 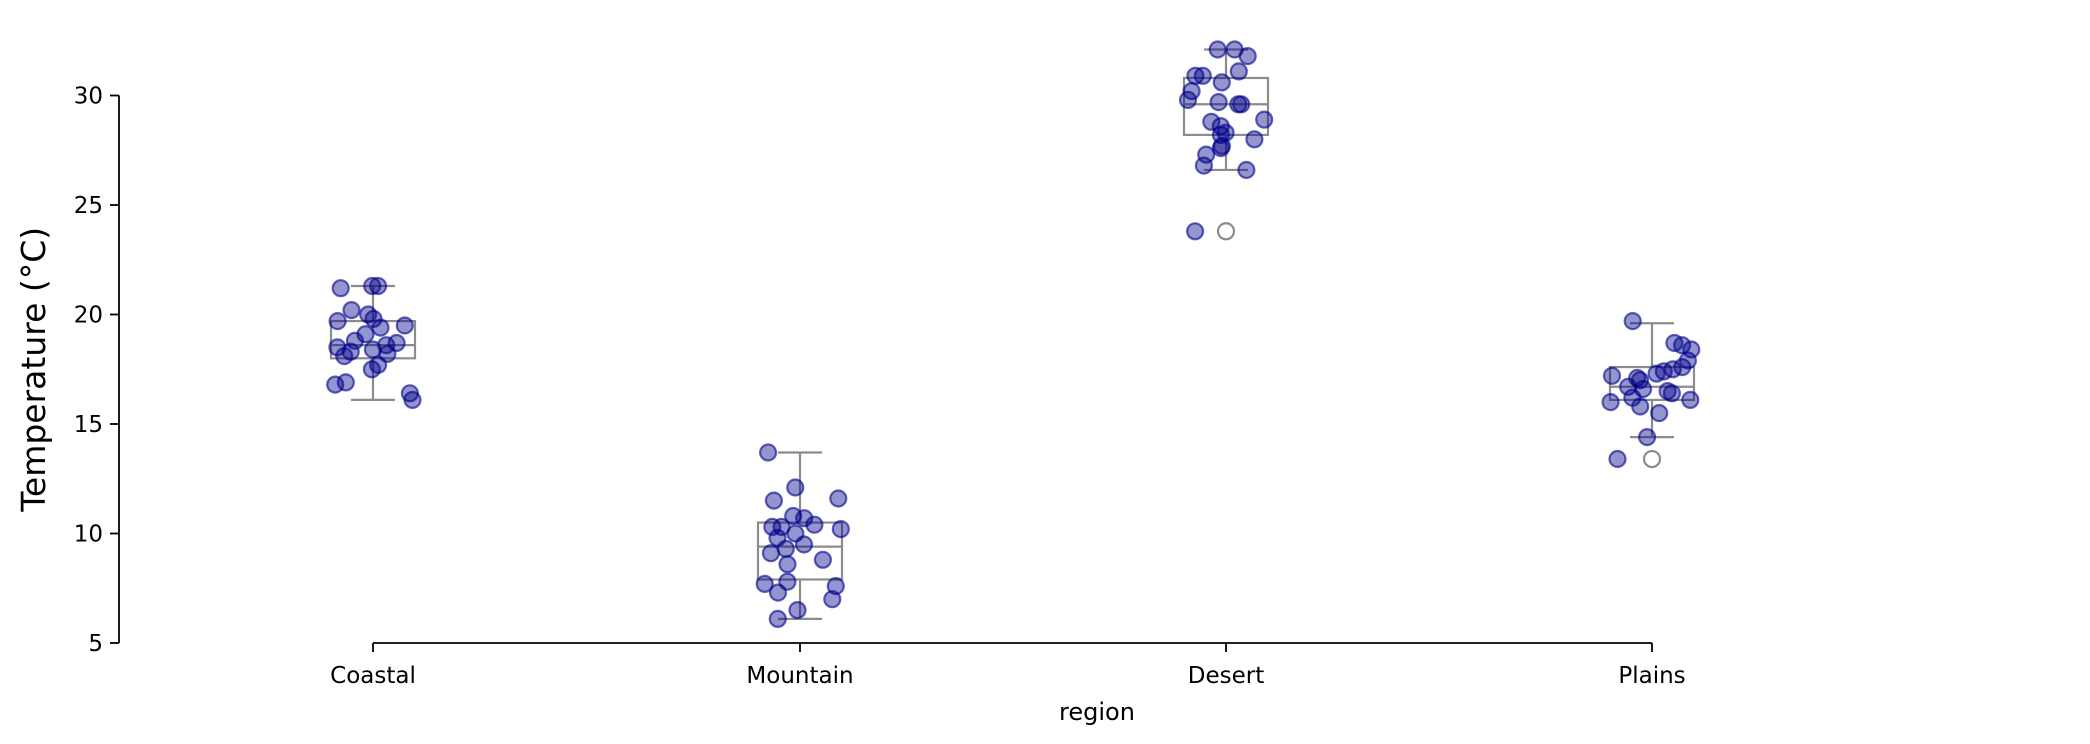 What do you see at coordinates (96, 370) in the screenshot?
I see `y-ticks: 5 10 15 20 25 30` at bounding box center [96, 370].